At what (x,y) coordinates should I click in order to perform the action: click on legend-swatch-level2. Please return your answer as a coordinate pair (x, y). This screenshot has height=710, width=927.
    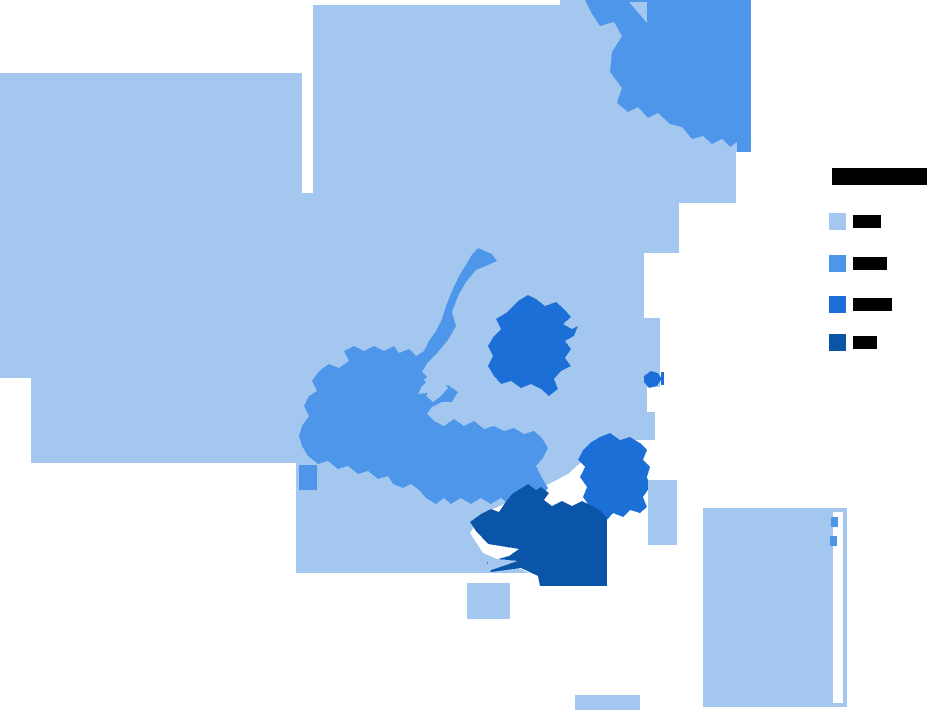
    Looking at the image, I should click on (837, 263).